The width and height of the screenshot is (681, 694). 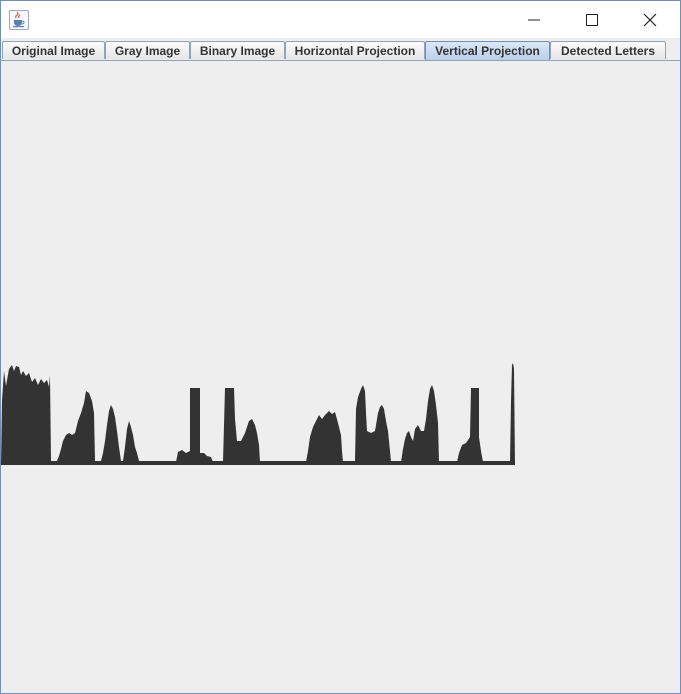 I want to click on minimize-button, so click(x=534, y=19).